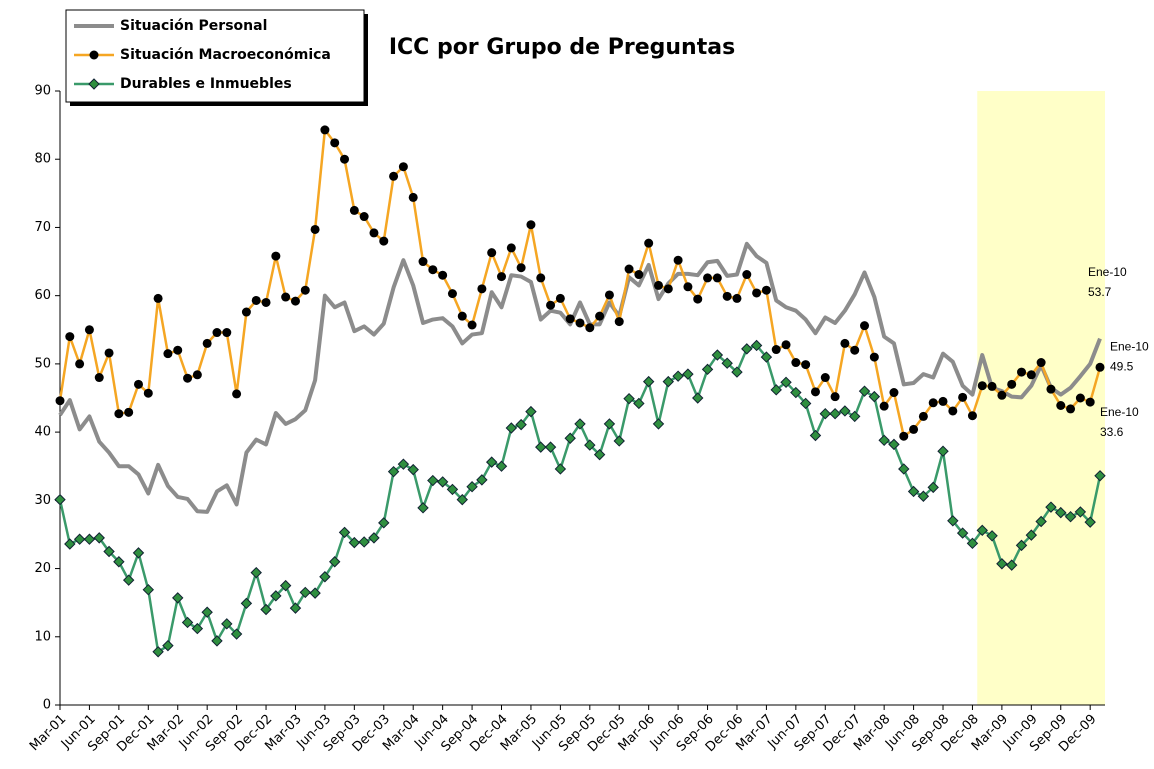 The image size is (1154, 769). Describe the element at coordinates (42, 91) in the screenshot. I see `y-tick-label: 90` at that location.